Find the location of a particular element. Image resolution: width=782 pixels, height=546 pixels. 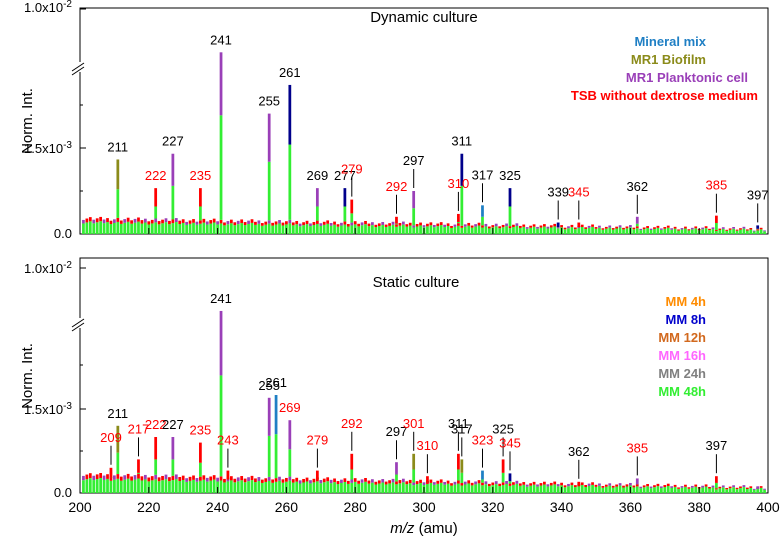

legend-entry: MM 16h is located at coordinates (682, 355).